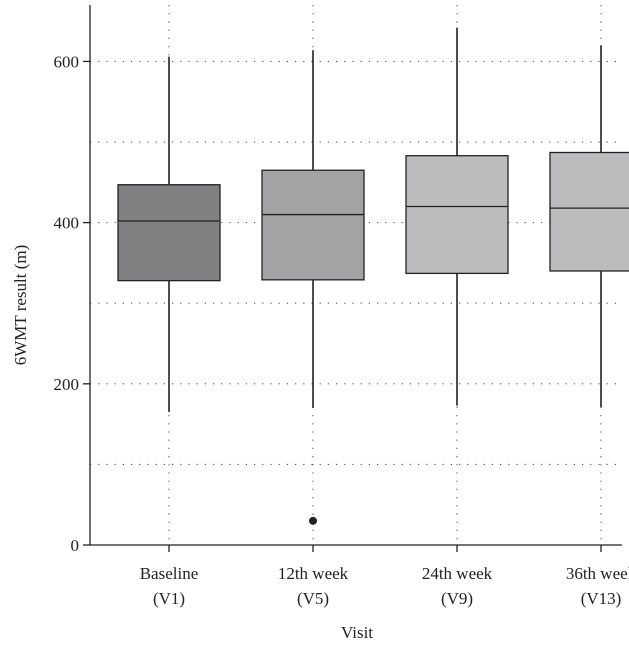  What do you see at coordinates (72, 303) in the screenshot?
I see `y-axis-ticks: 0 200 400 600` at bounding box center [72, 303].